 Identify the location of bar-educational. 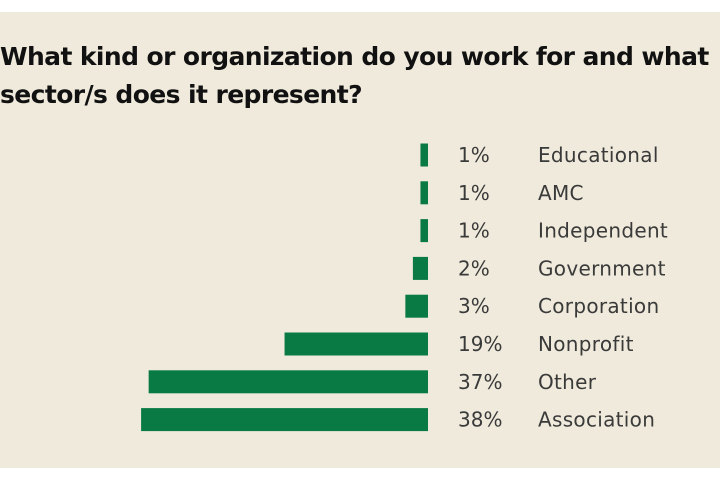
(424, 155).